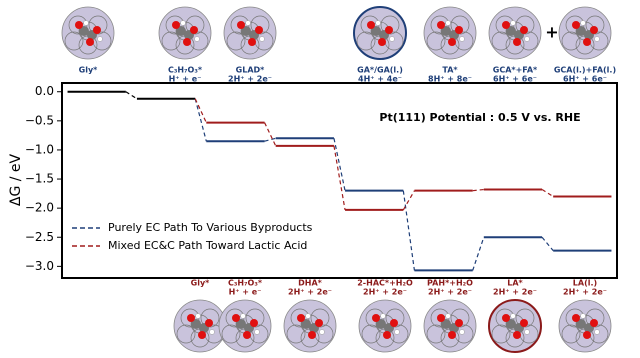 Image resolution: width=640 pixels, height=358 pixels. I want to click on y-tick-label: −2.5, so click(39, 237).